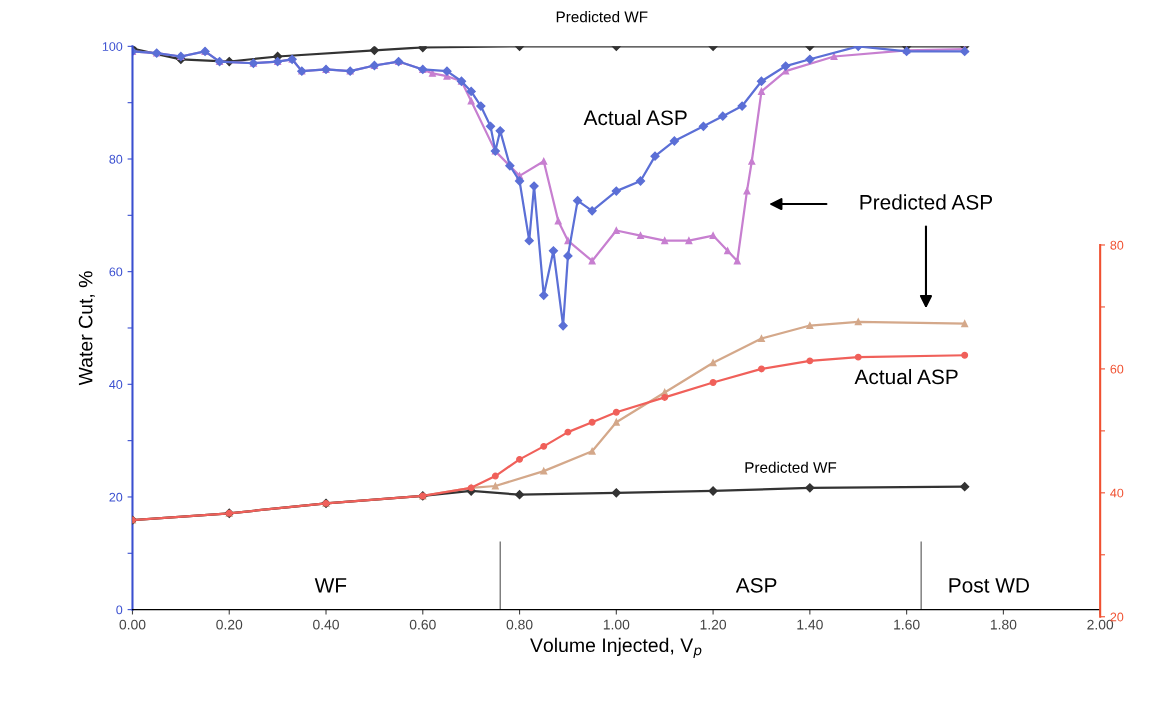 The height and width of the screenshot is (713, 1152). Describe the element at coordinates (1003, 624) in the screenshot. I see `x-tick-label: 1.80` at that location.